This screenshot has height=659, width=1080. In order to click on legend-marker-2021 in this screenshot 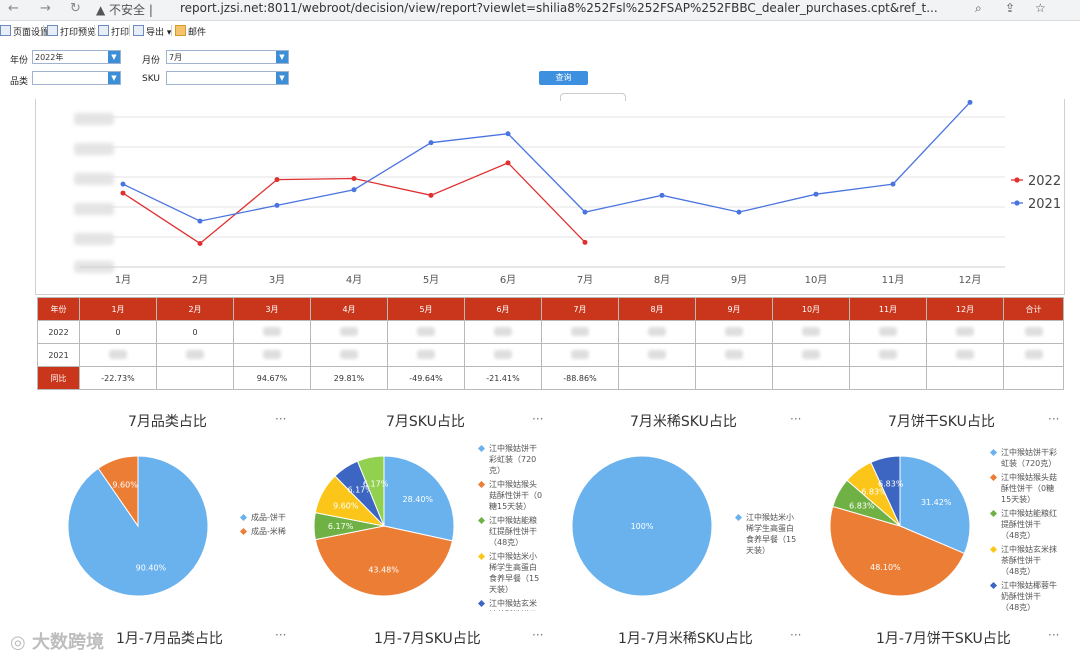, I will do `click(1017, 203)`.